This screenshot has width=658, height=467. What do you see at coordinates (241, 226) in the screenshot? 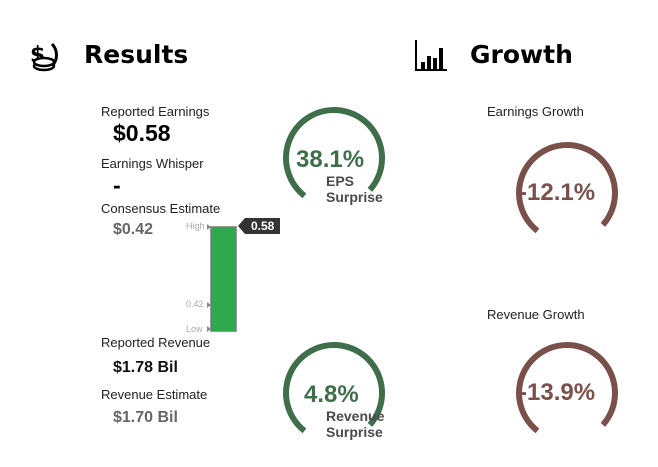
I see `range-marker-arrow` at bounding box center [241, 226].